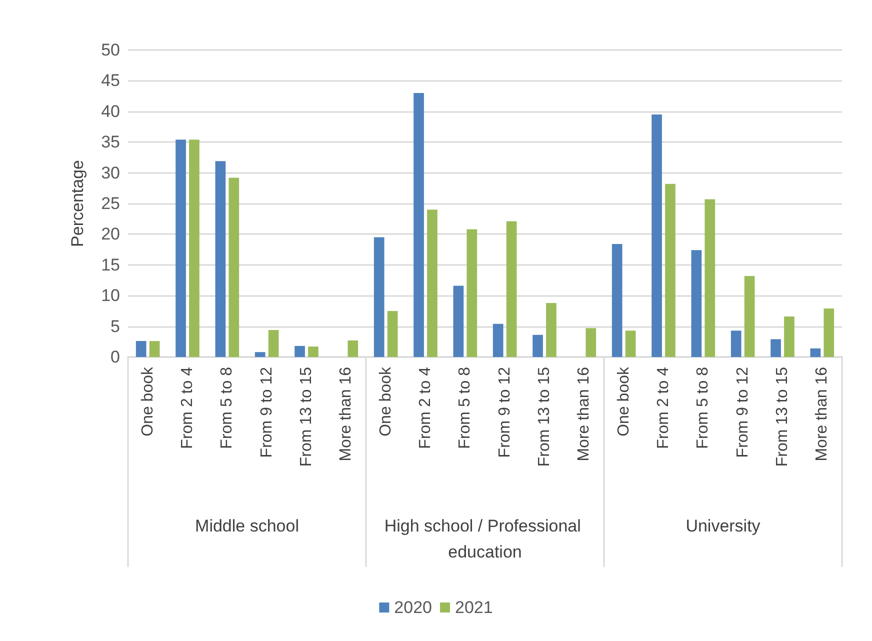 The image size is (872, 641). Describe the element at coordinates (110, 50) in the screenshot. I see `y-tick-label: 50` at that location.